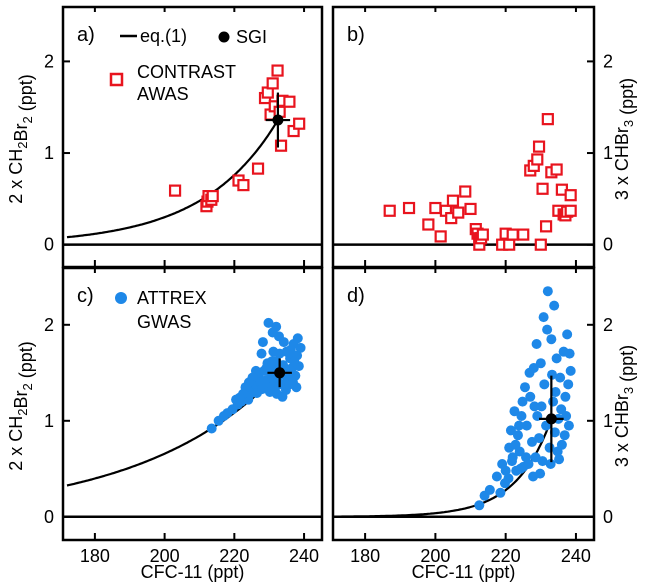 The width and height of the screenshot is (646, 585). I want to click on legend-obs-line1: CONTRAST, so click(186, 72).